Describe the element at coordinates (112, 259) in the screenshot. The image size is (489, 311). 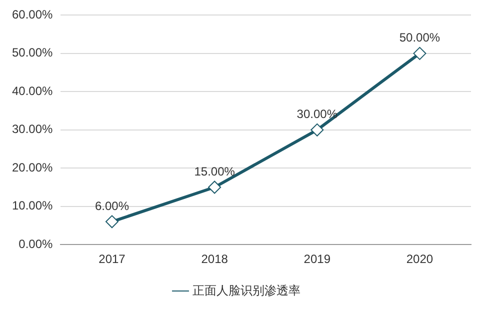
I see `x-tick-label: 2017` at that location.